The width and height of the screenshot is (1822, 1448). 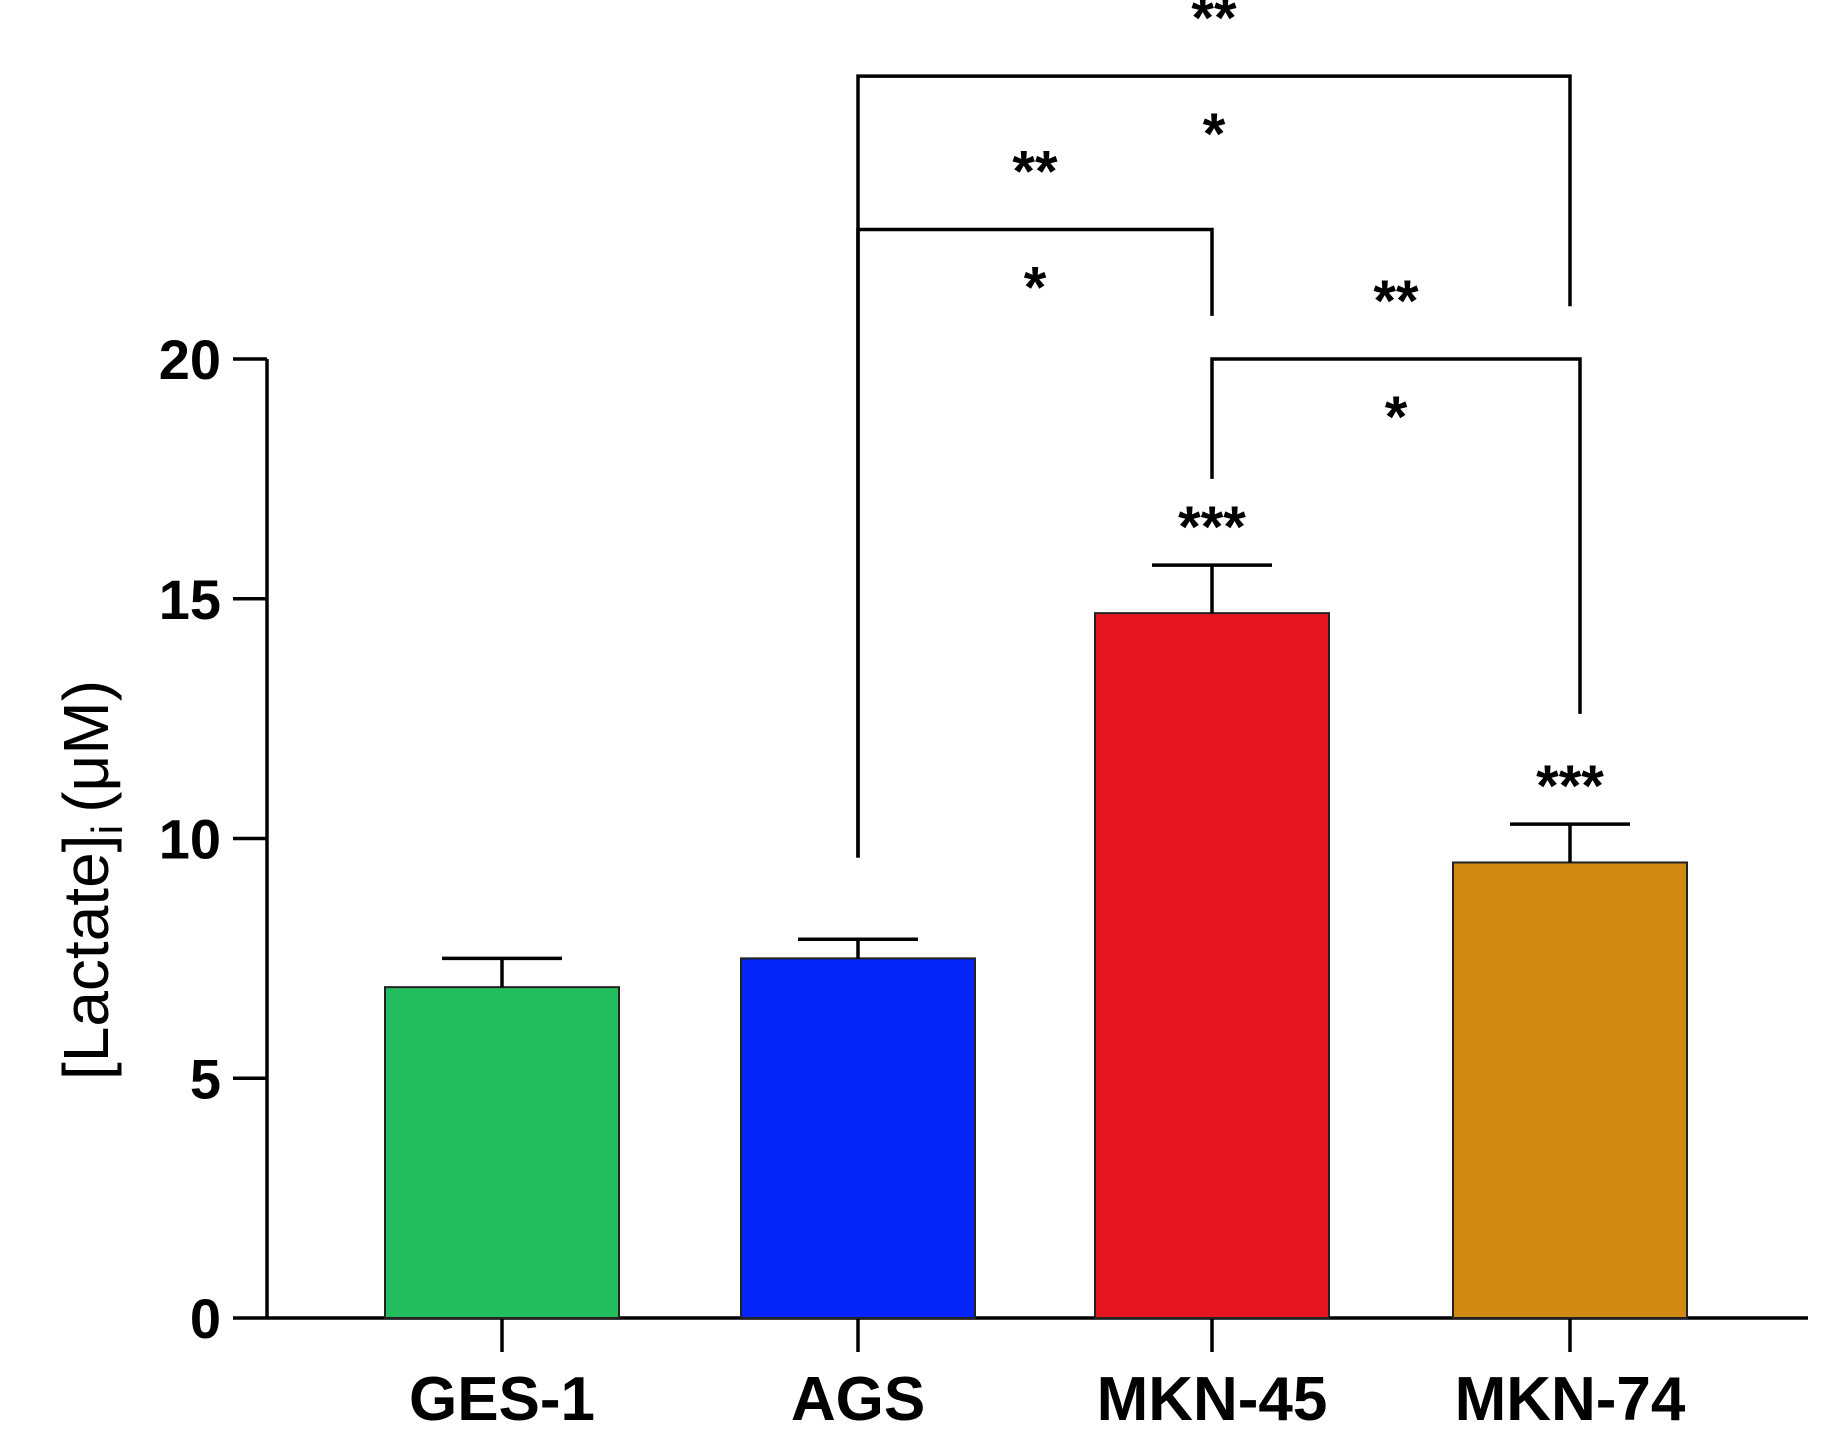 What do you see at coordinates (858, 1138) in the screenshot?
I see `bar-ags` at bounding box center [858, 1138].